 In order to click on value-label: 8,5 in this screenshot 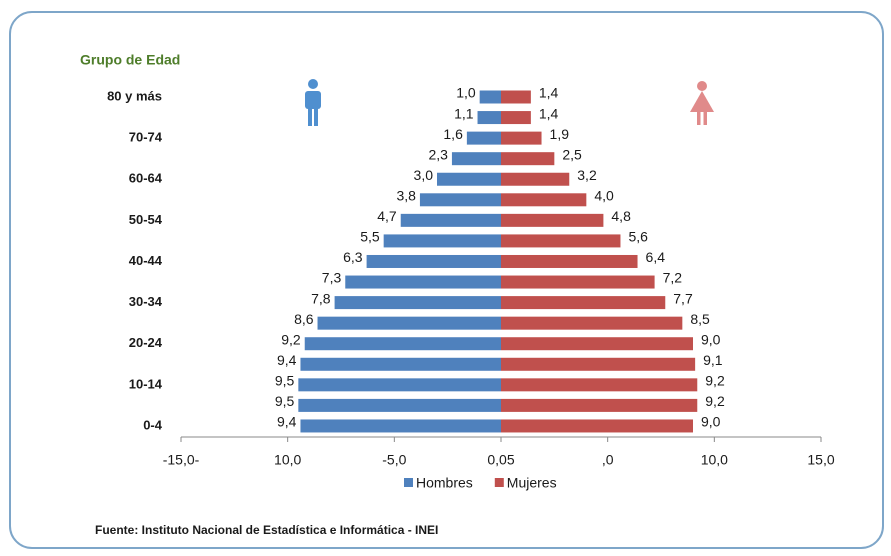, I will do `click(700, 319)`.